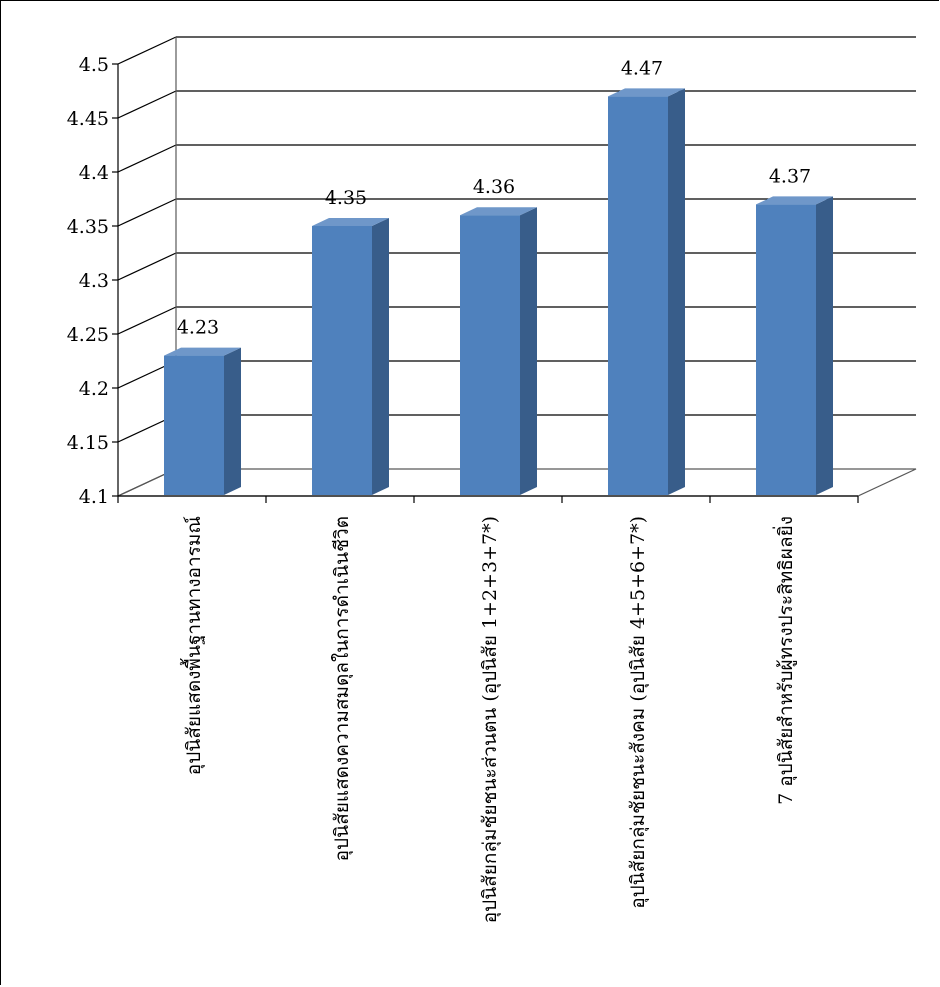  Describe the element at coordinates (94, 497) in the screenshot. I see `y-tick-label: 4.1` at that location.